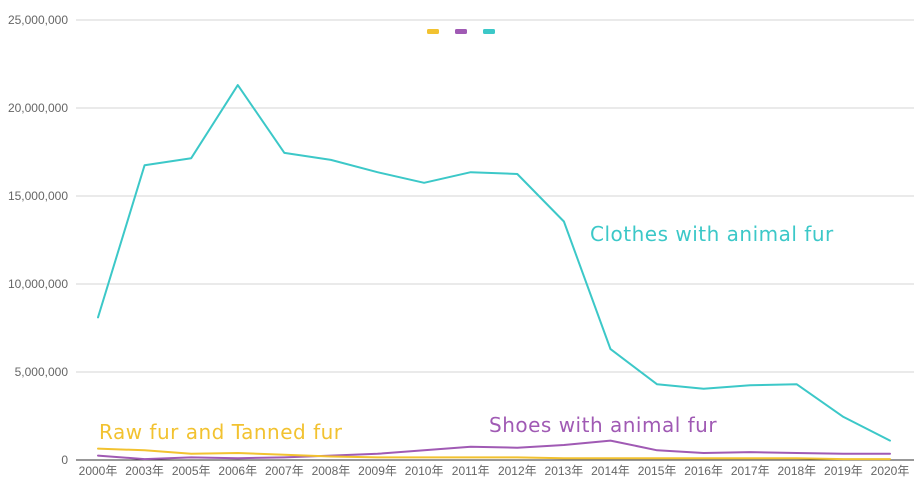 The image size is (923, 490). I want to click on x-tick-label: 2009年, so click(377, 471).